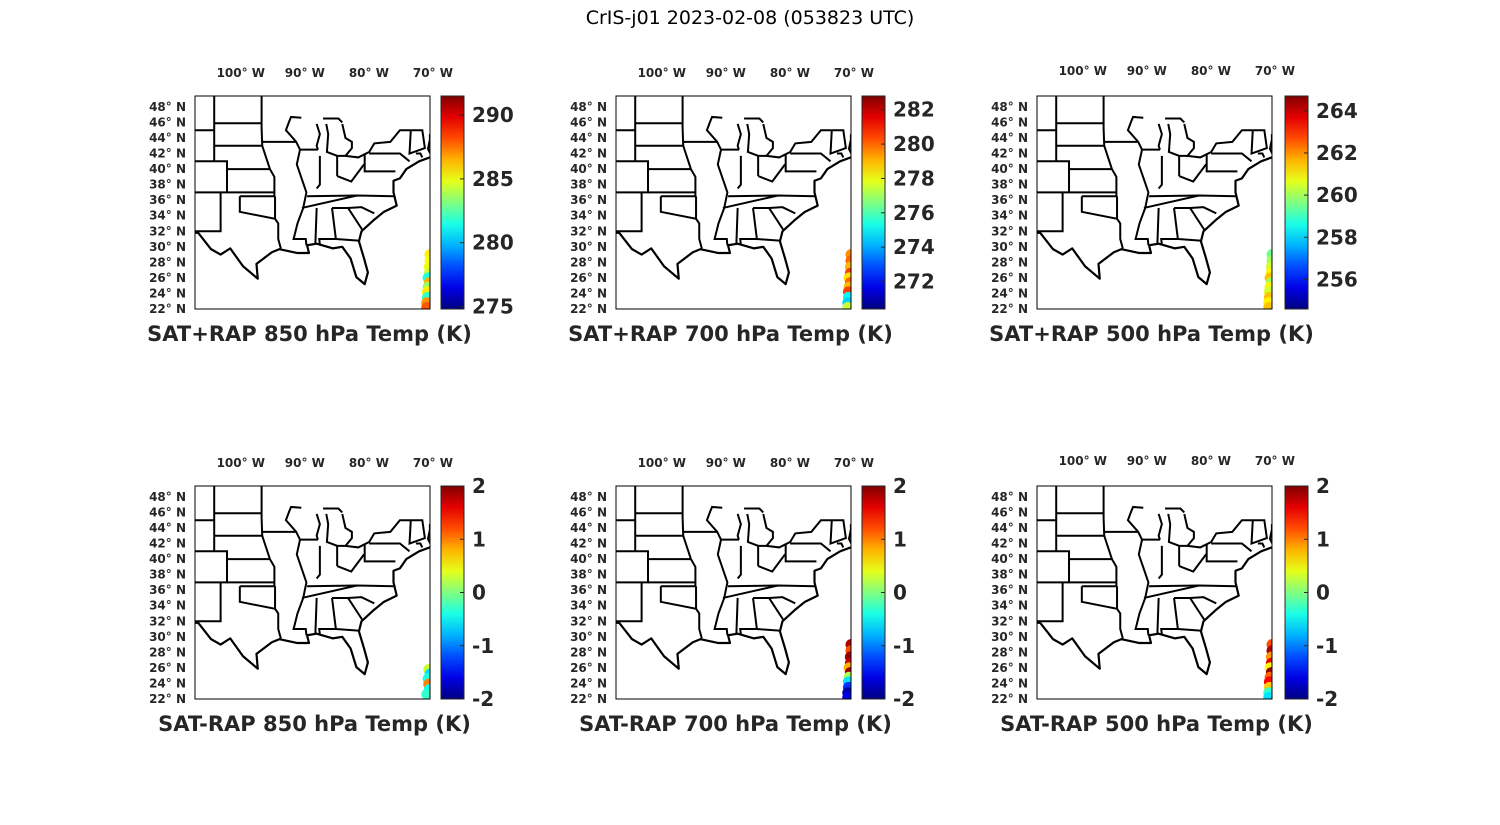 The width and height of the screenshot is (1500, 825). I want to click on panel-title: SAT+RAP 700 hPa Temp (K), so click(730, 334).